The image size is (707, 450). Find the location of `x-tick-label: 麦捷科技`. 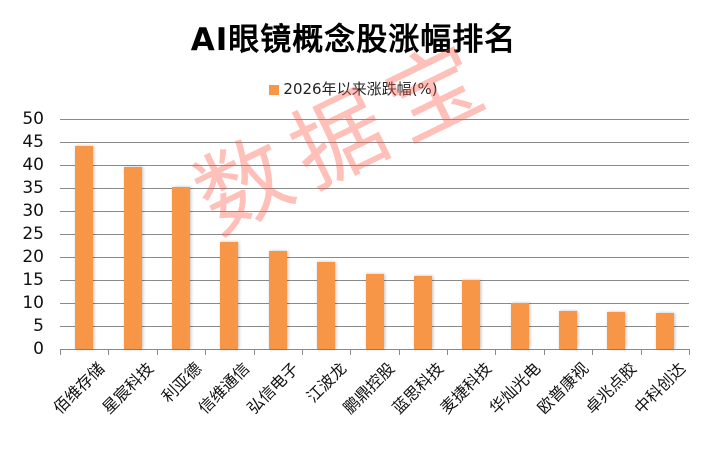

x-tick-label: 麦捷科技 is located at coordinates (466, 388).